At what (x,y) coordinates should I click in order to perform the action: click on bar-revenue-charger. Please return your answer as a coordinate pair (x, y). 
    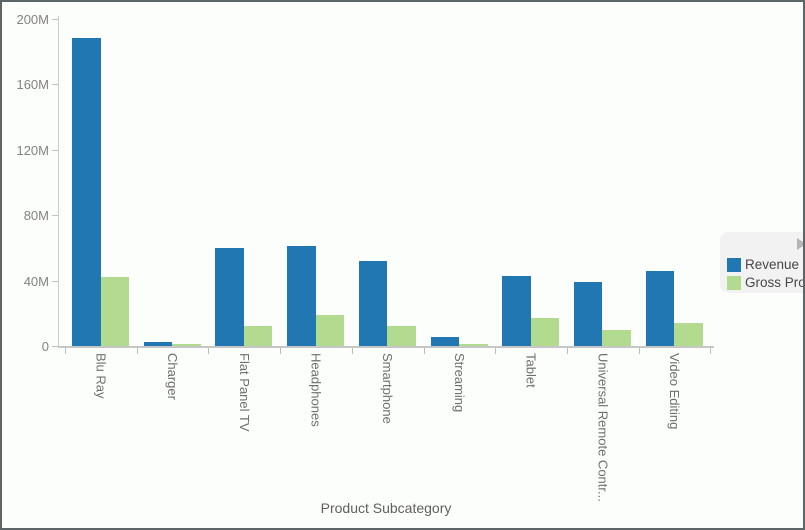
    Looking at the image, I should click on (158, 343).